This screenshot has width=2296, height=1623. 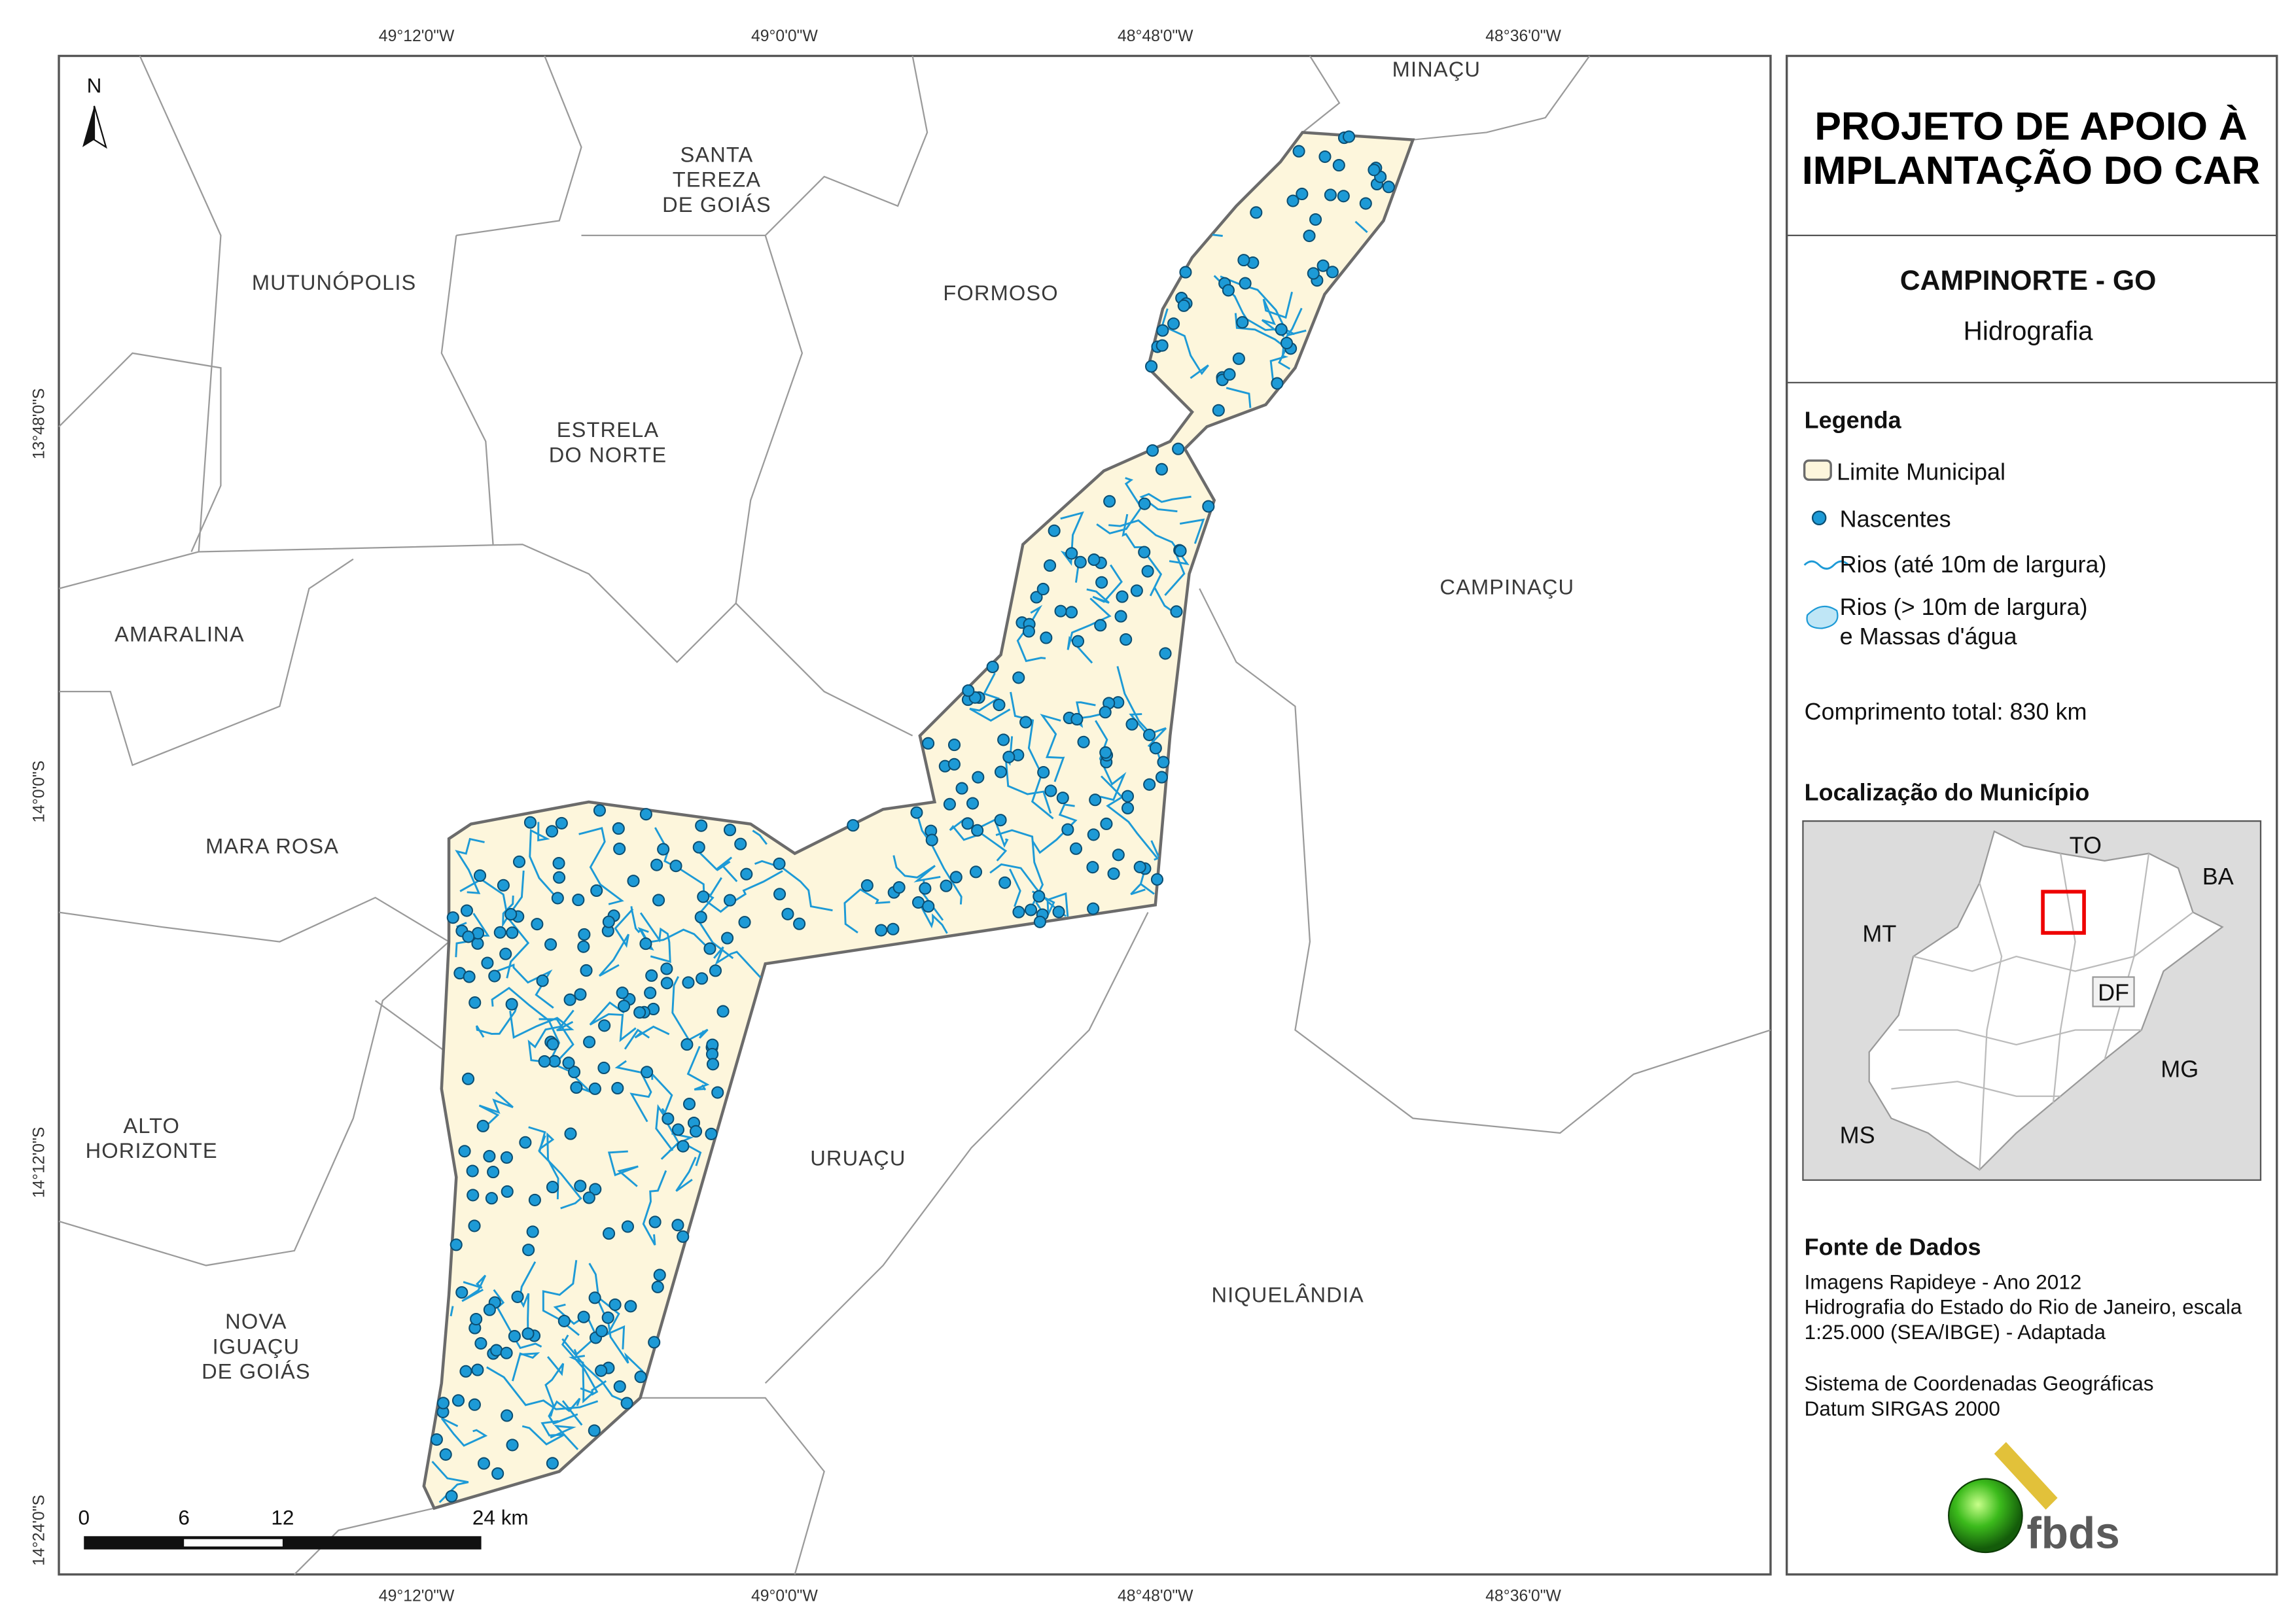 I want to click on boundary, so click(x=467, y=390).